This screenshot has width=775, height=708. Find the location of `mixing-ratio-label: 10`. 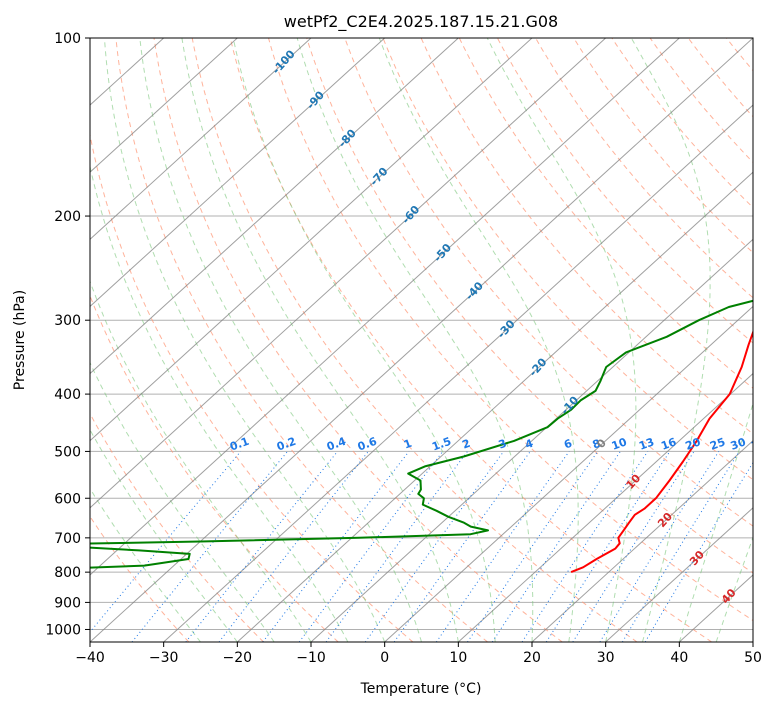

mixing-ratio-label: 10 is located at coordinates (619, 444).